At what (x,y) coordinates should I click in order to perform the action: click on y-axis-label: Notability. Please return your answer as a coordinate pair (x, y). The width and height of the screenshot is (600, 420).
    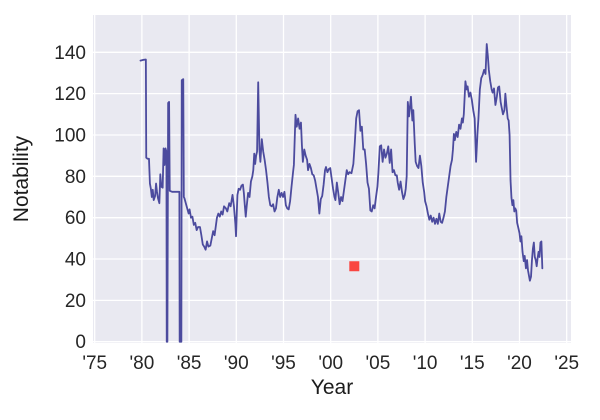
    Looking at the image, I should click on (21, 179).